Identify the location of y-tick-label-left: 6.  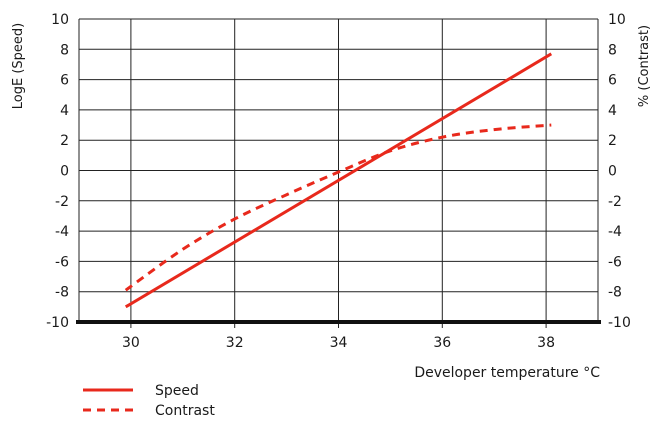
(64, 81).